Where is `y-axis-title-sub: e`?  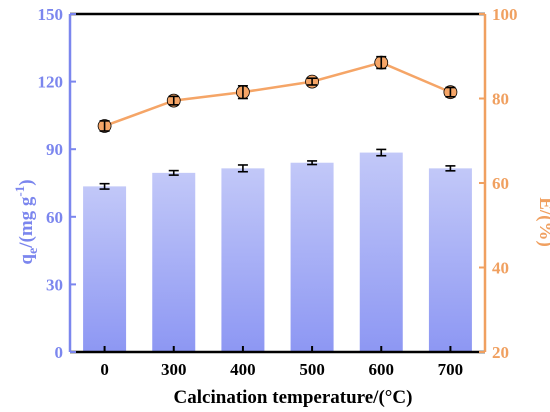
y-axis-title-sub: e is located at coordinates (33, 251).